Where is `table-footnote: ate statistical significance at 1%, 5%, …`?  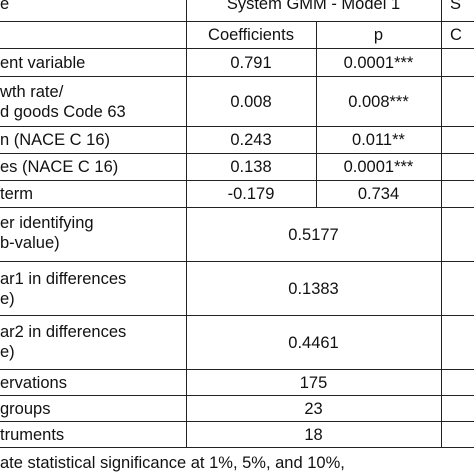 table-footnote: ate statistical significance at 1%, 5%, … is located at coordinates (172, 463).